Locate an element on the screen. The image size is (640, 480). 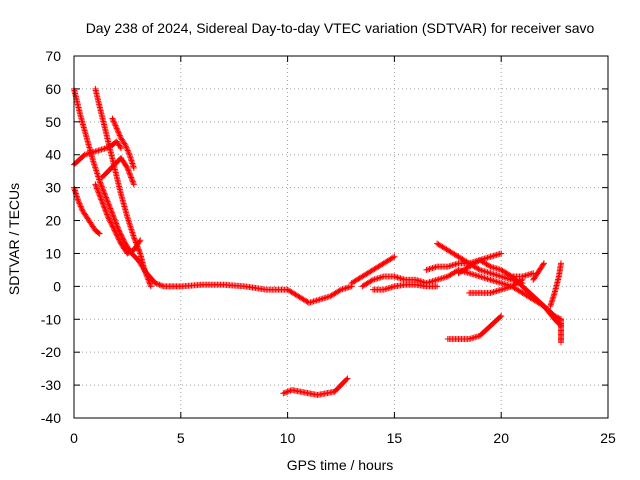
x-tick-label: 5 is located at coordinates (181, 438).